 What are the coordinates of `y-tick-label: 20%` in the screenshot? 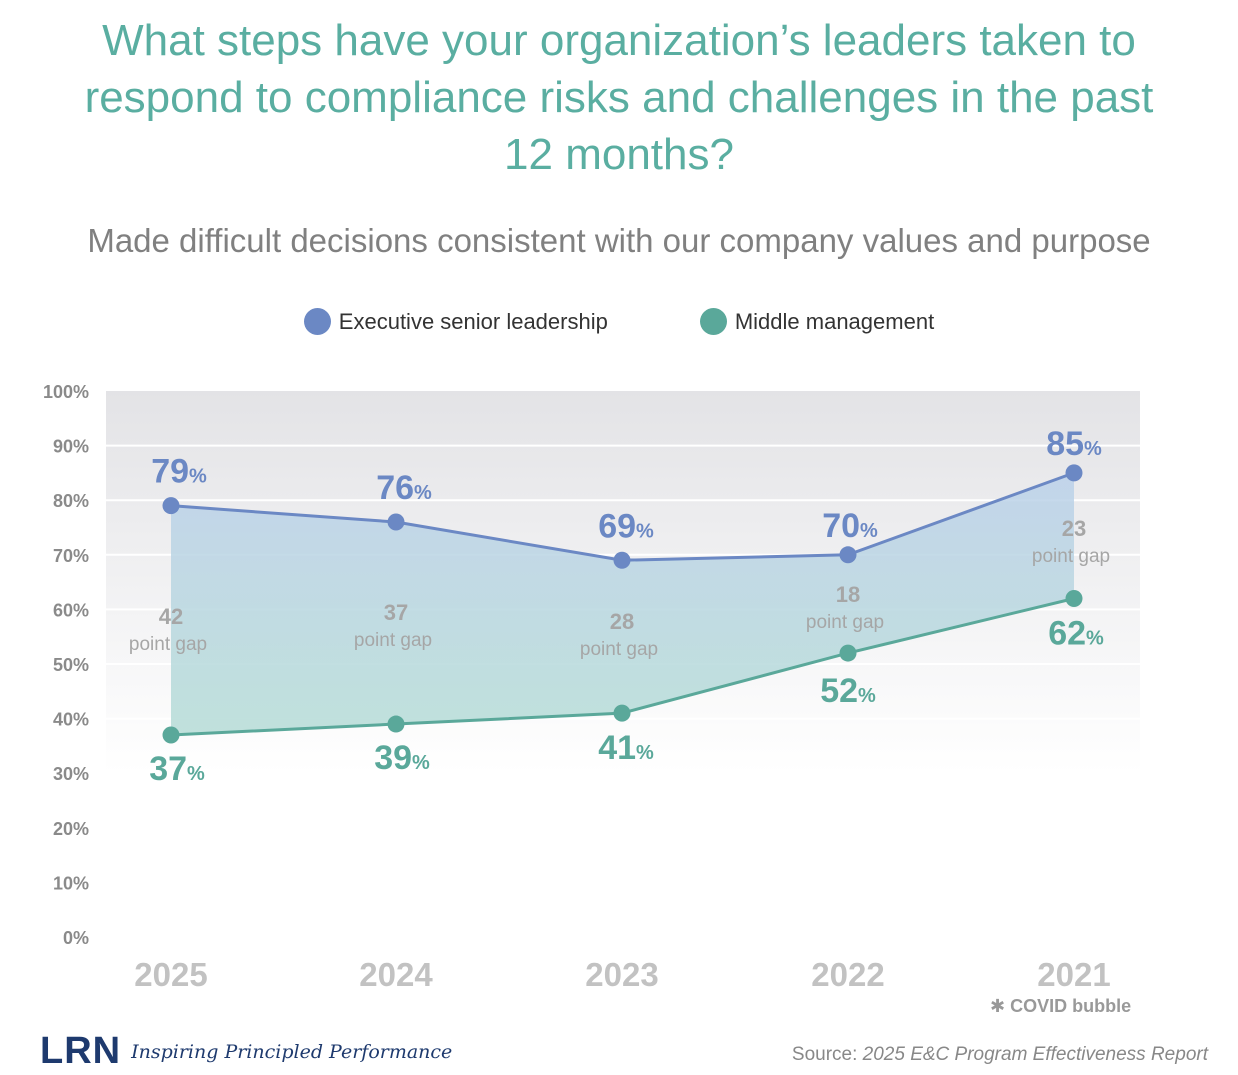 It's located at (71, 829).